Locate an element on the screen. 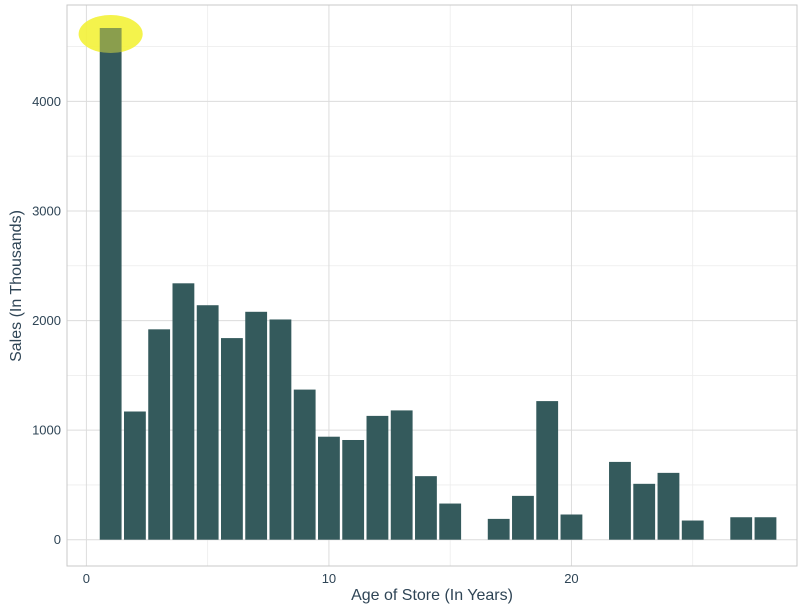 The image size is (800, 607). highlight-overlay is located at coordinates (110, 34).